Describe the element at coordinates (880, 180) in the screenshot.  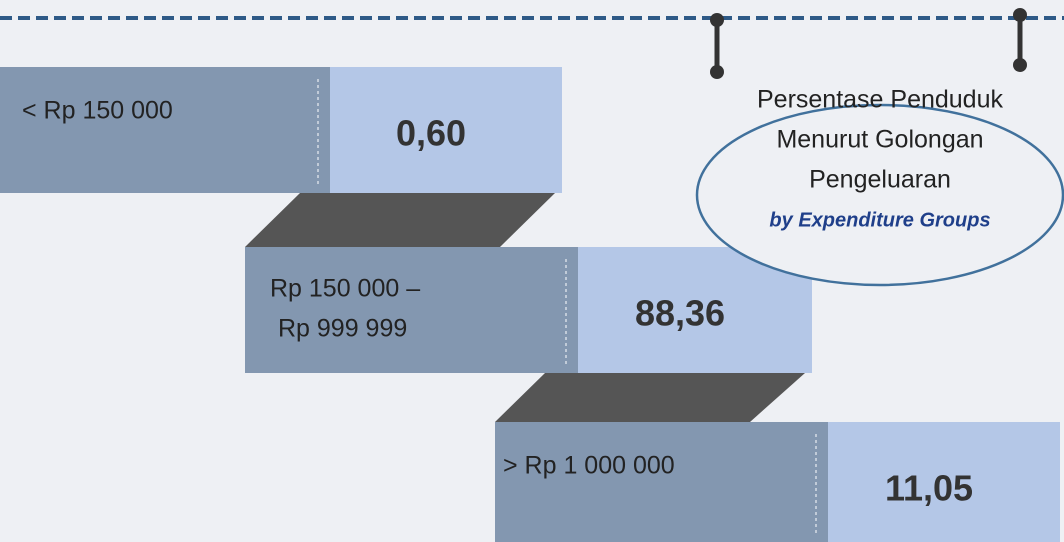
I see `title-line: Pengeluaran` at that location.